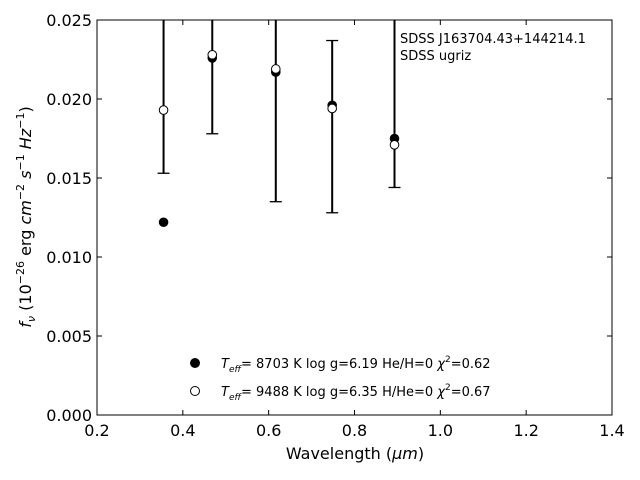 The image size is (640, 480). I want to click on y-tick-label: 0.000, so click(69, 415).